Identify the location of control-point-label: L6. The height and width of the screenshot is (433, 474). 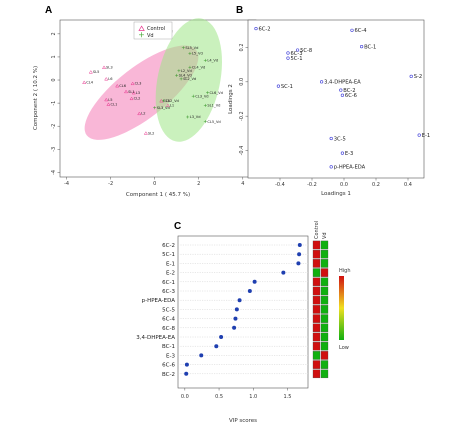
(110, 79).